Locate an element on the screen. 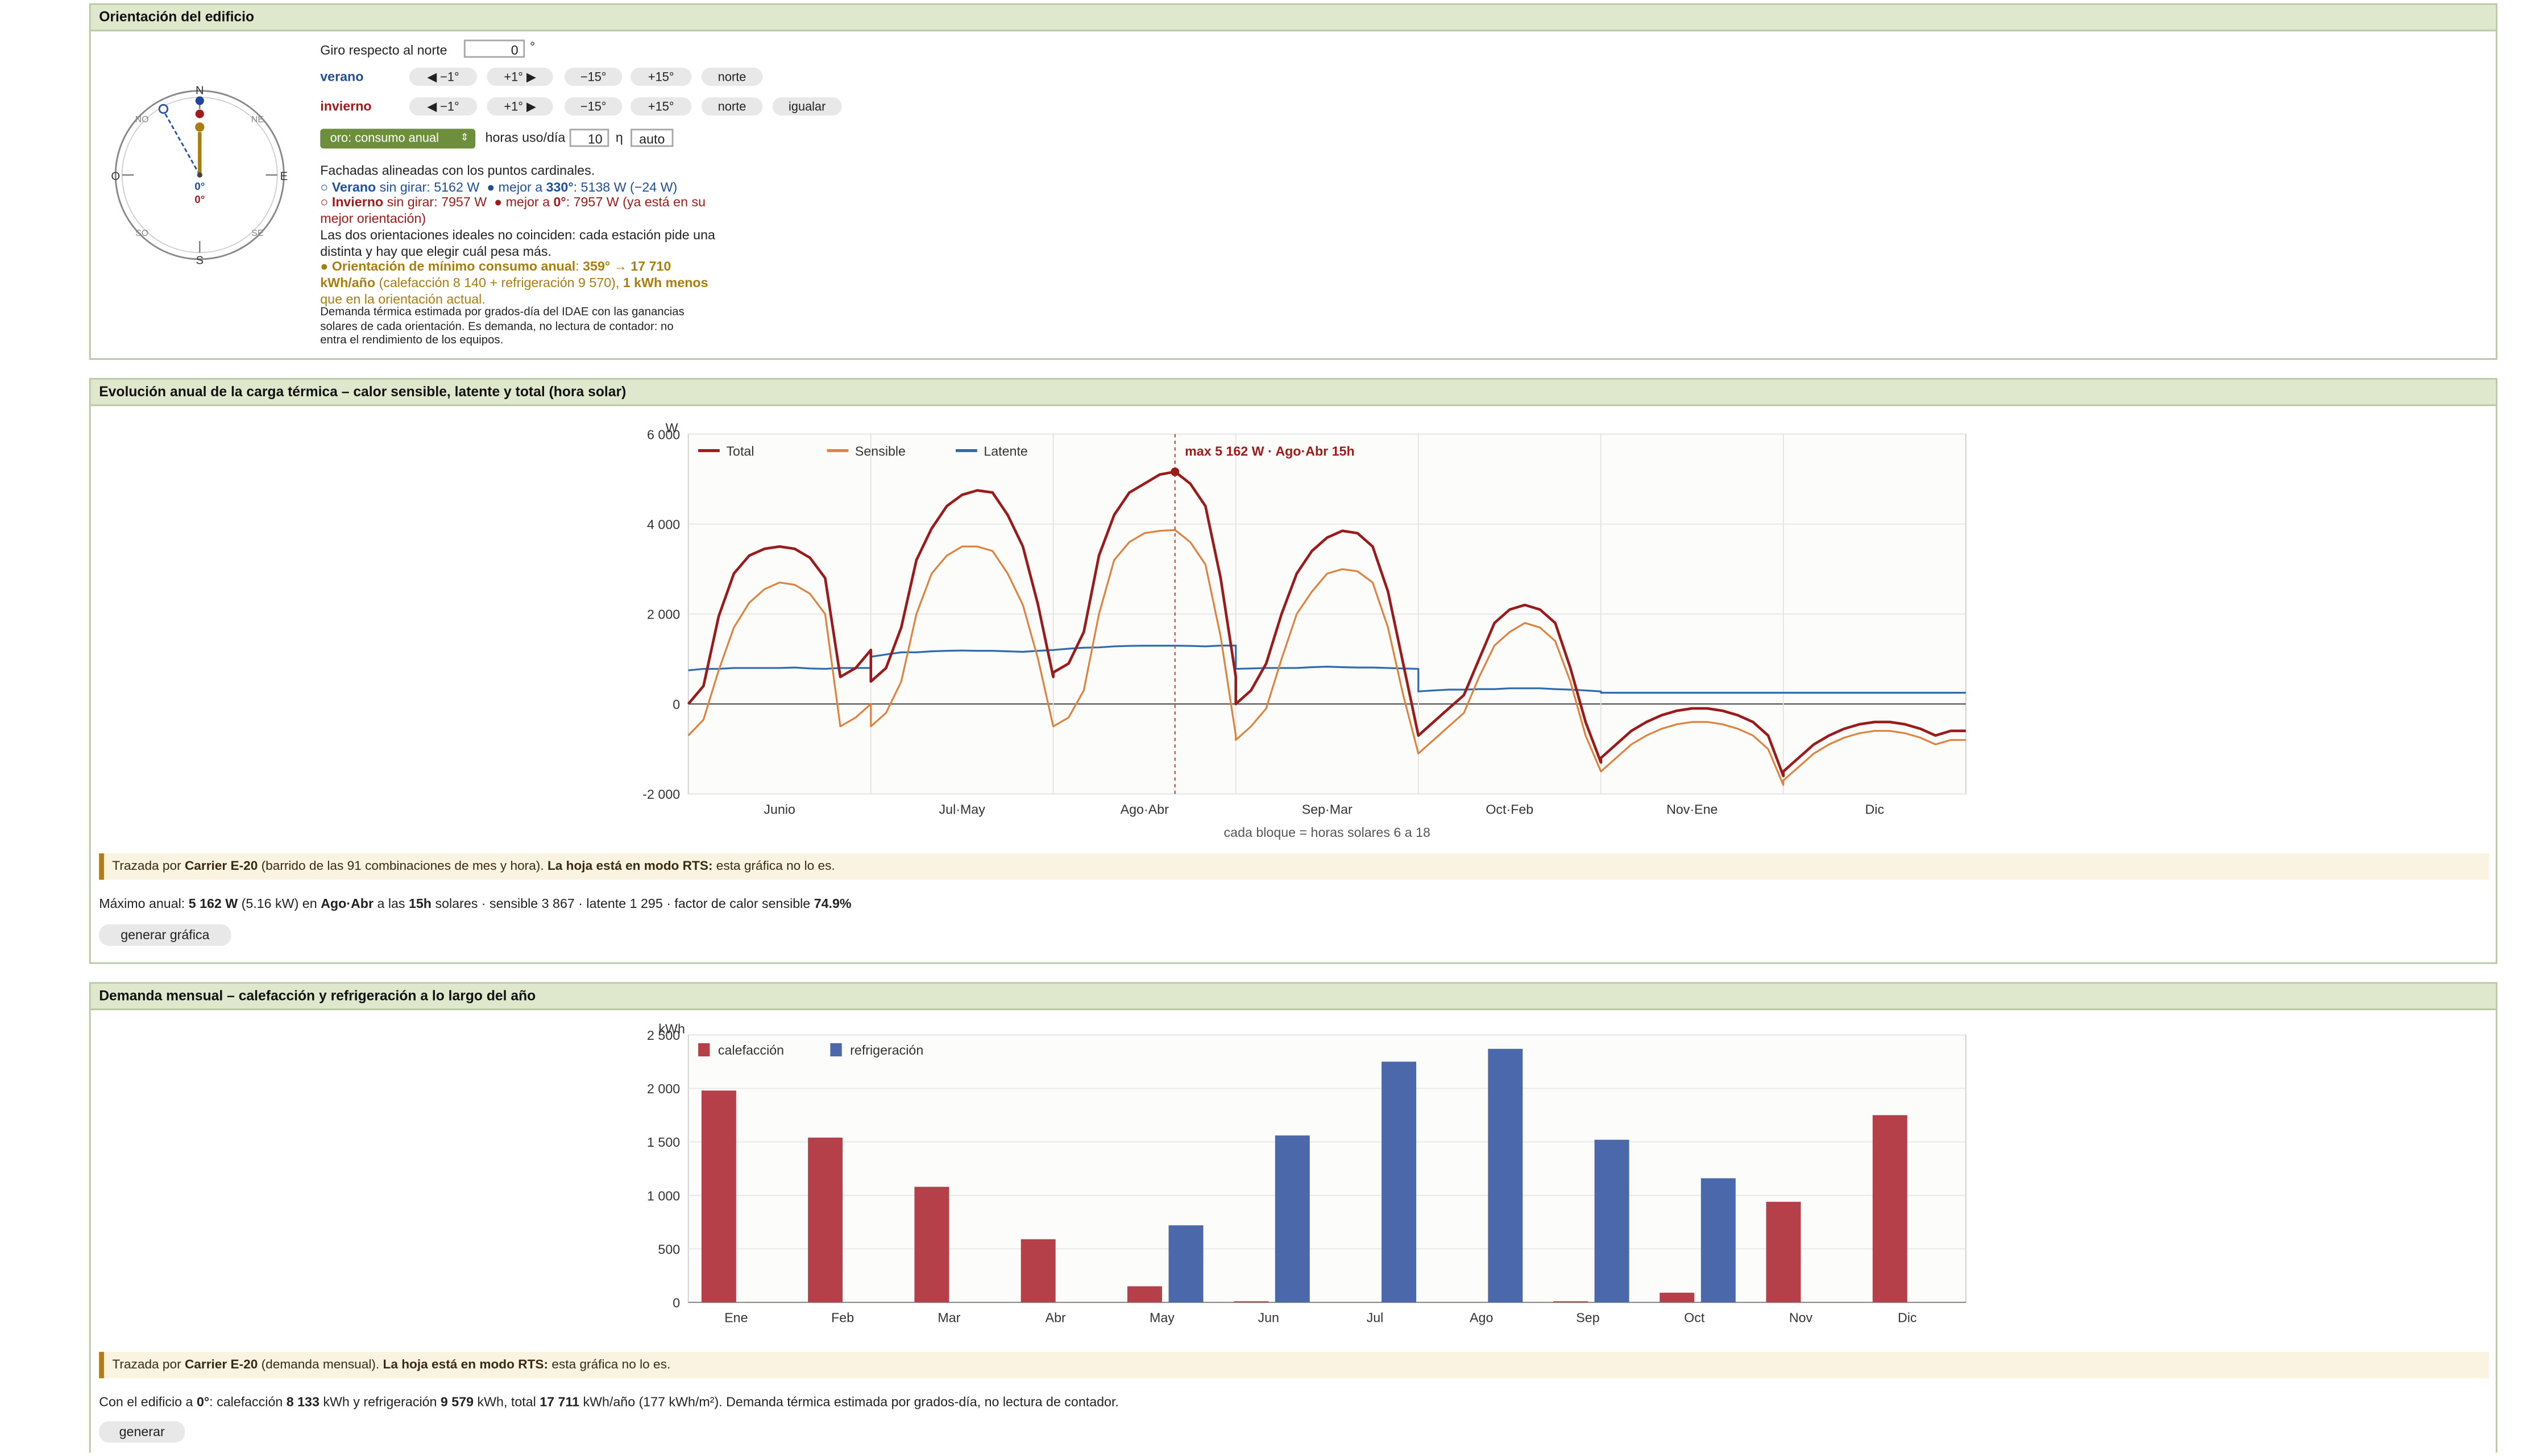  load-peak-annotation: max 5 162 W · Ago·Abr 15h is located at coordinates (1269, 451).